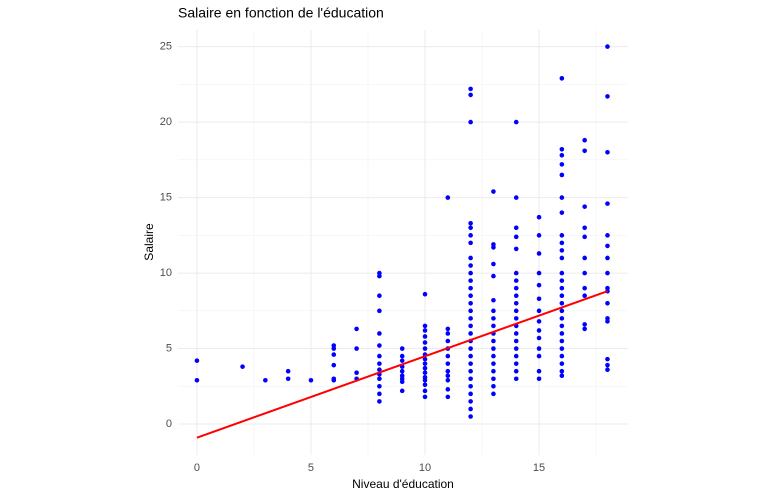 The width and height of the screenshot is (770, 498). I want to click on chart-title: Salaire en fonction de l'éducation, so click(281, 13).